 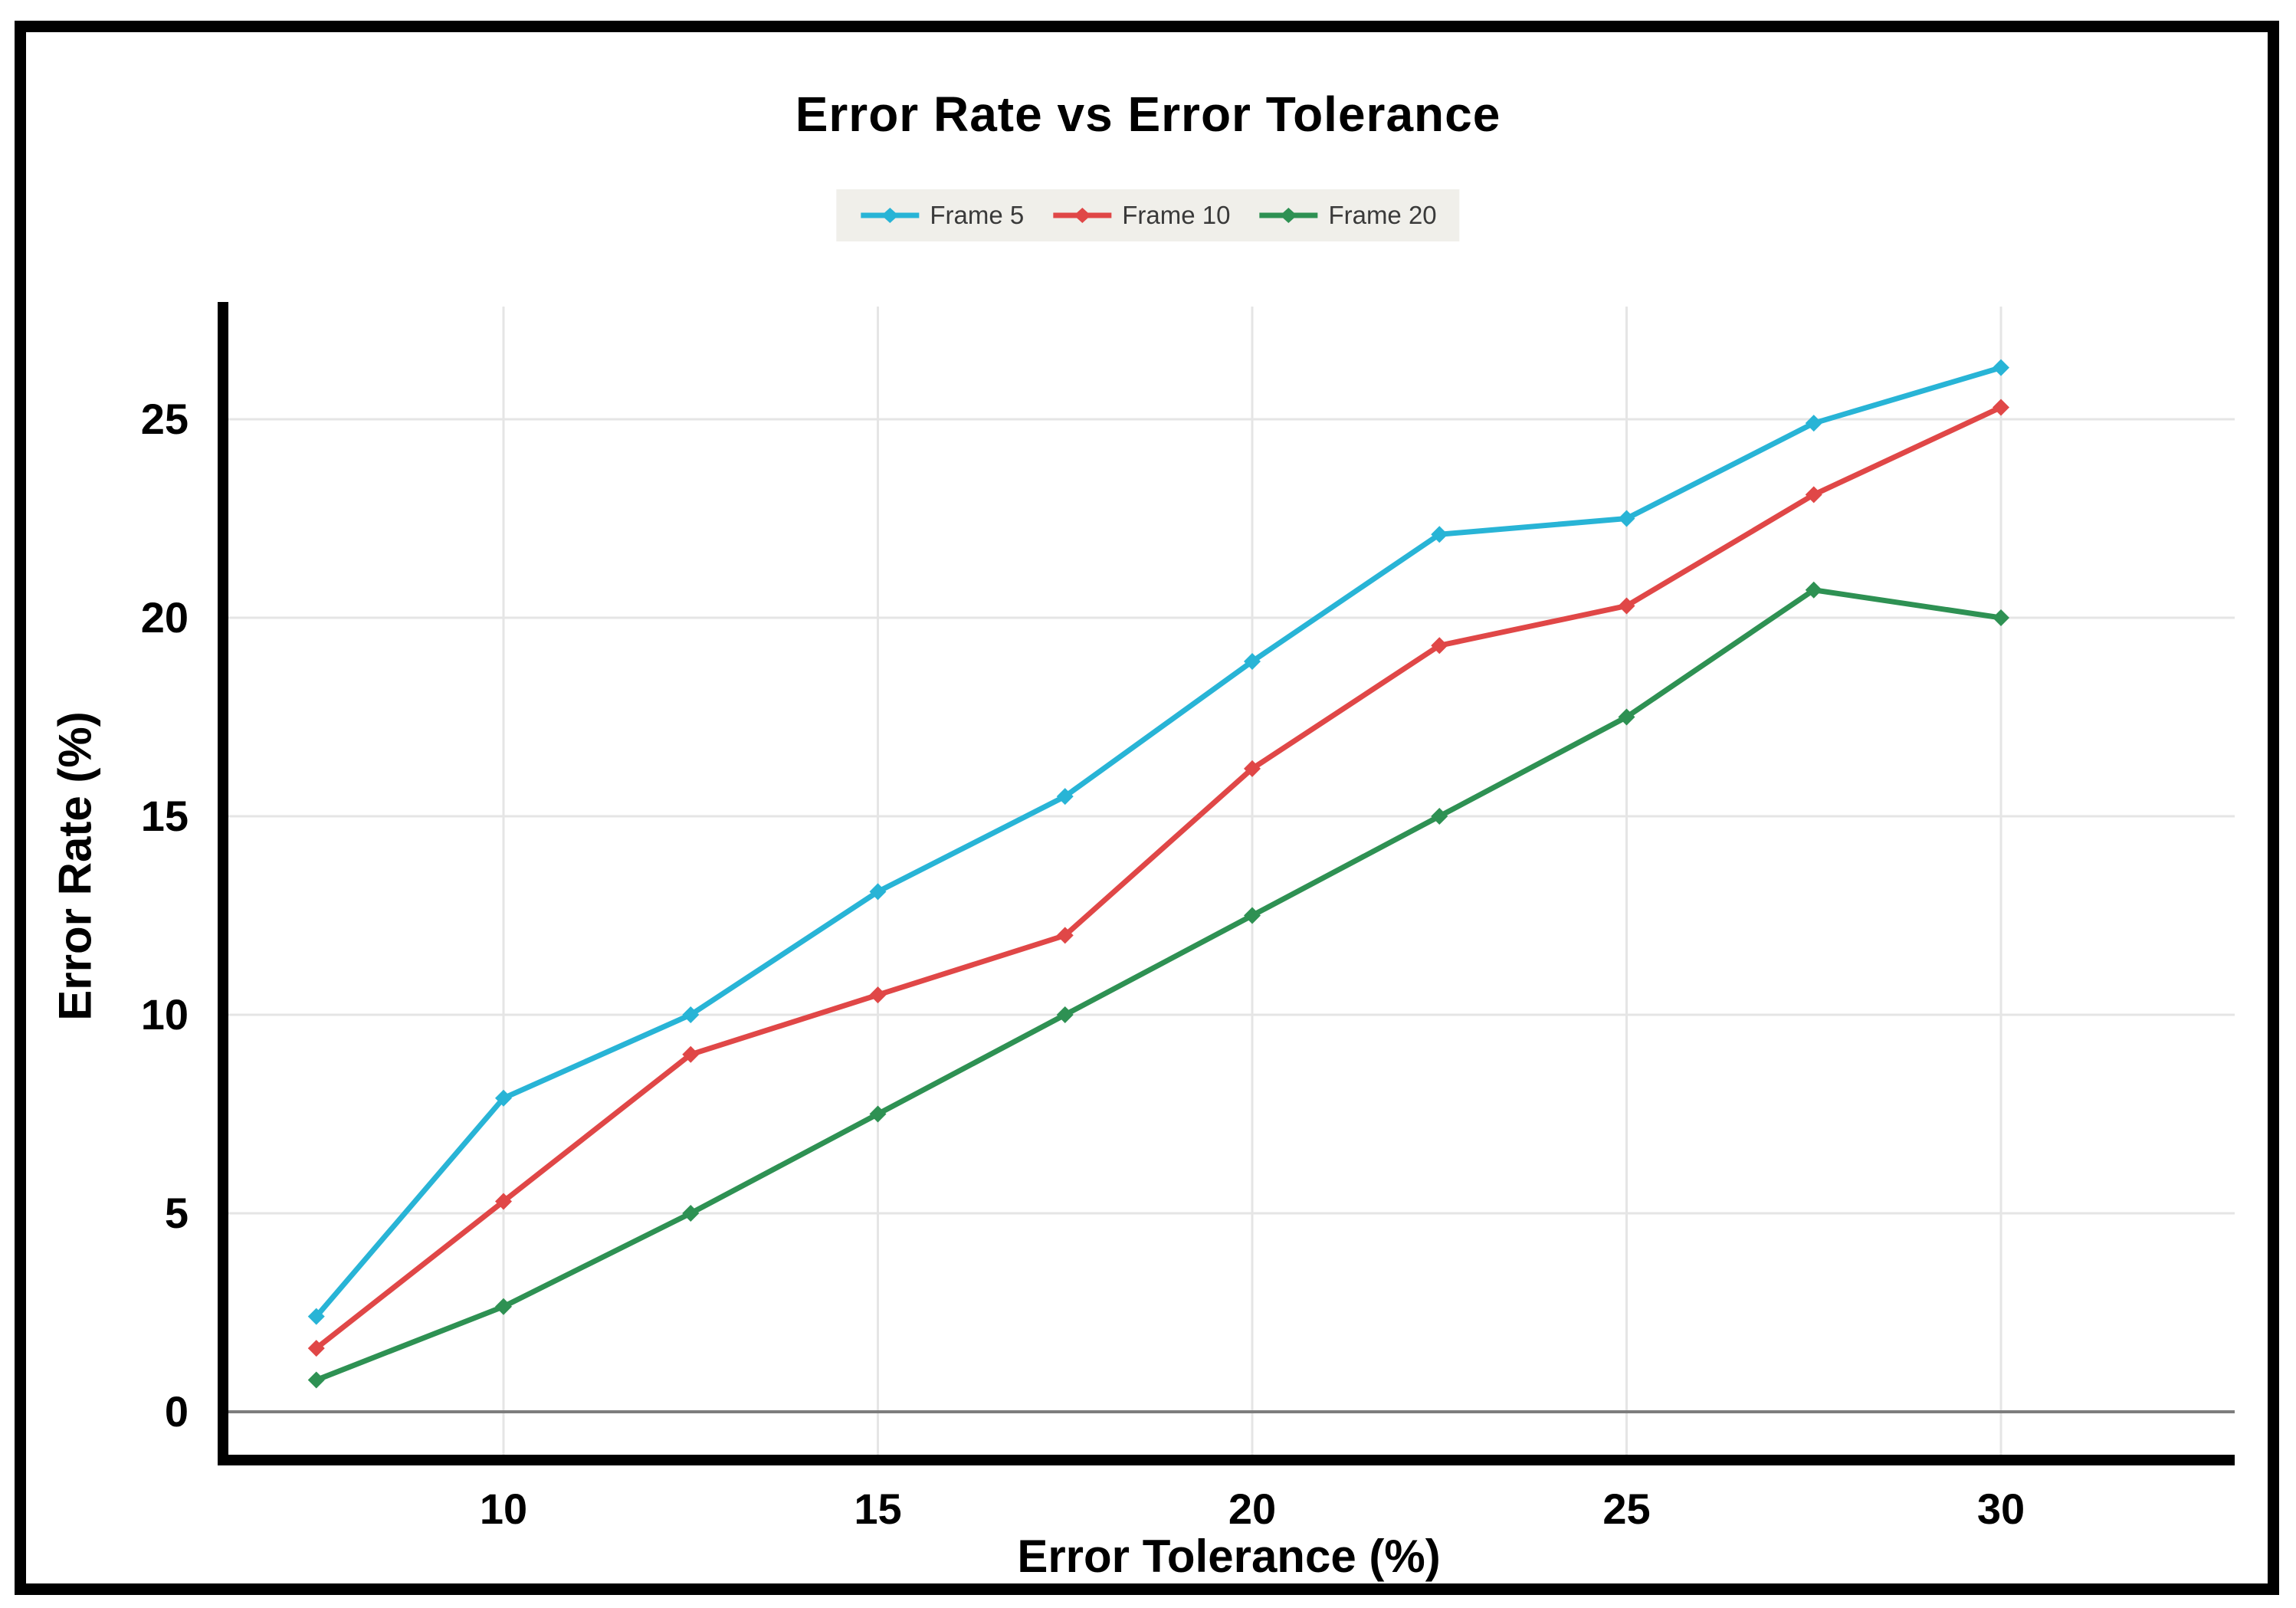 I want to click on legend-item-frame-20: Frame 20, so click(x=1347, y=215).